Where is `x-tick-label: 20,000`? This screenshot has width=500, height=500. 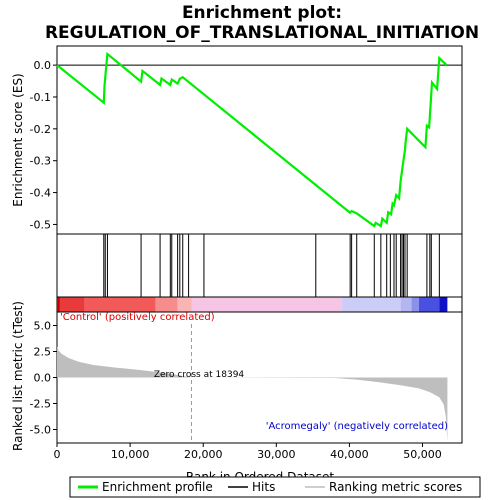
x-tick-label: 20,000 is located at coordinates (203, 454).